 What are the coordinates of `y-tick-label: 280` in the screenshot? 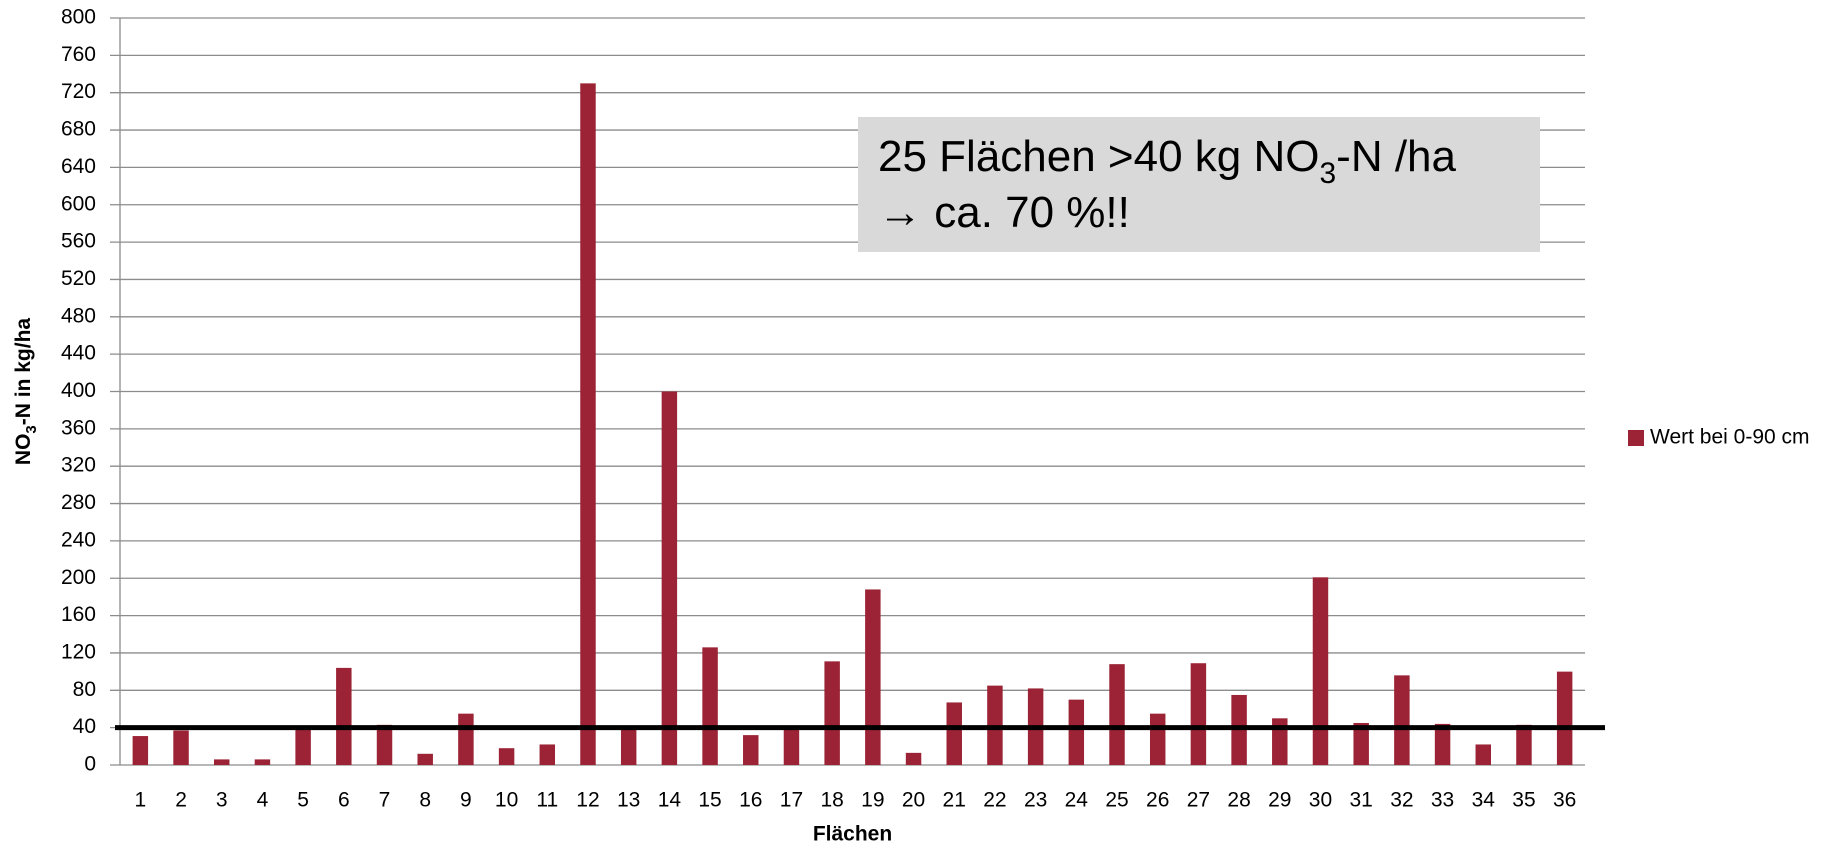 It's located at (78, 502).